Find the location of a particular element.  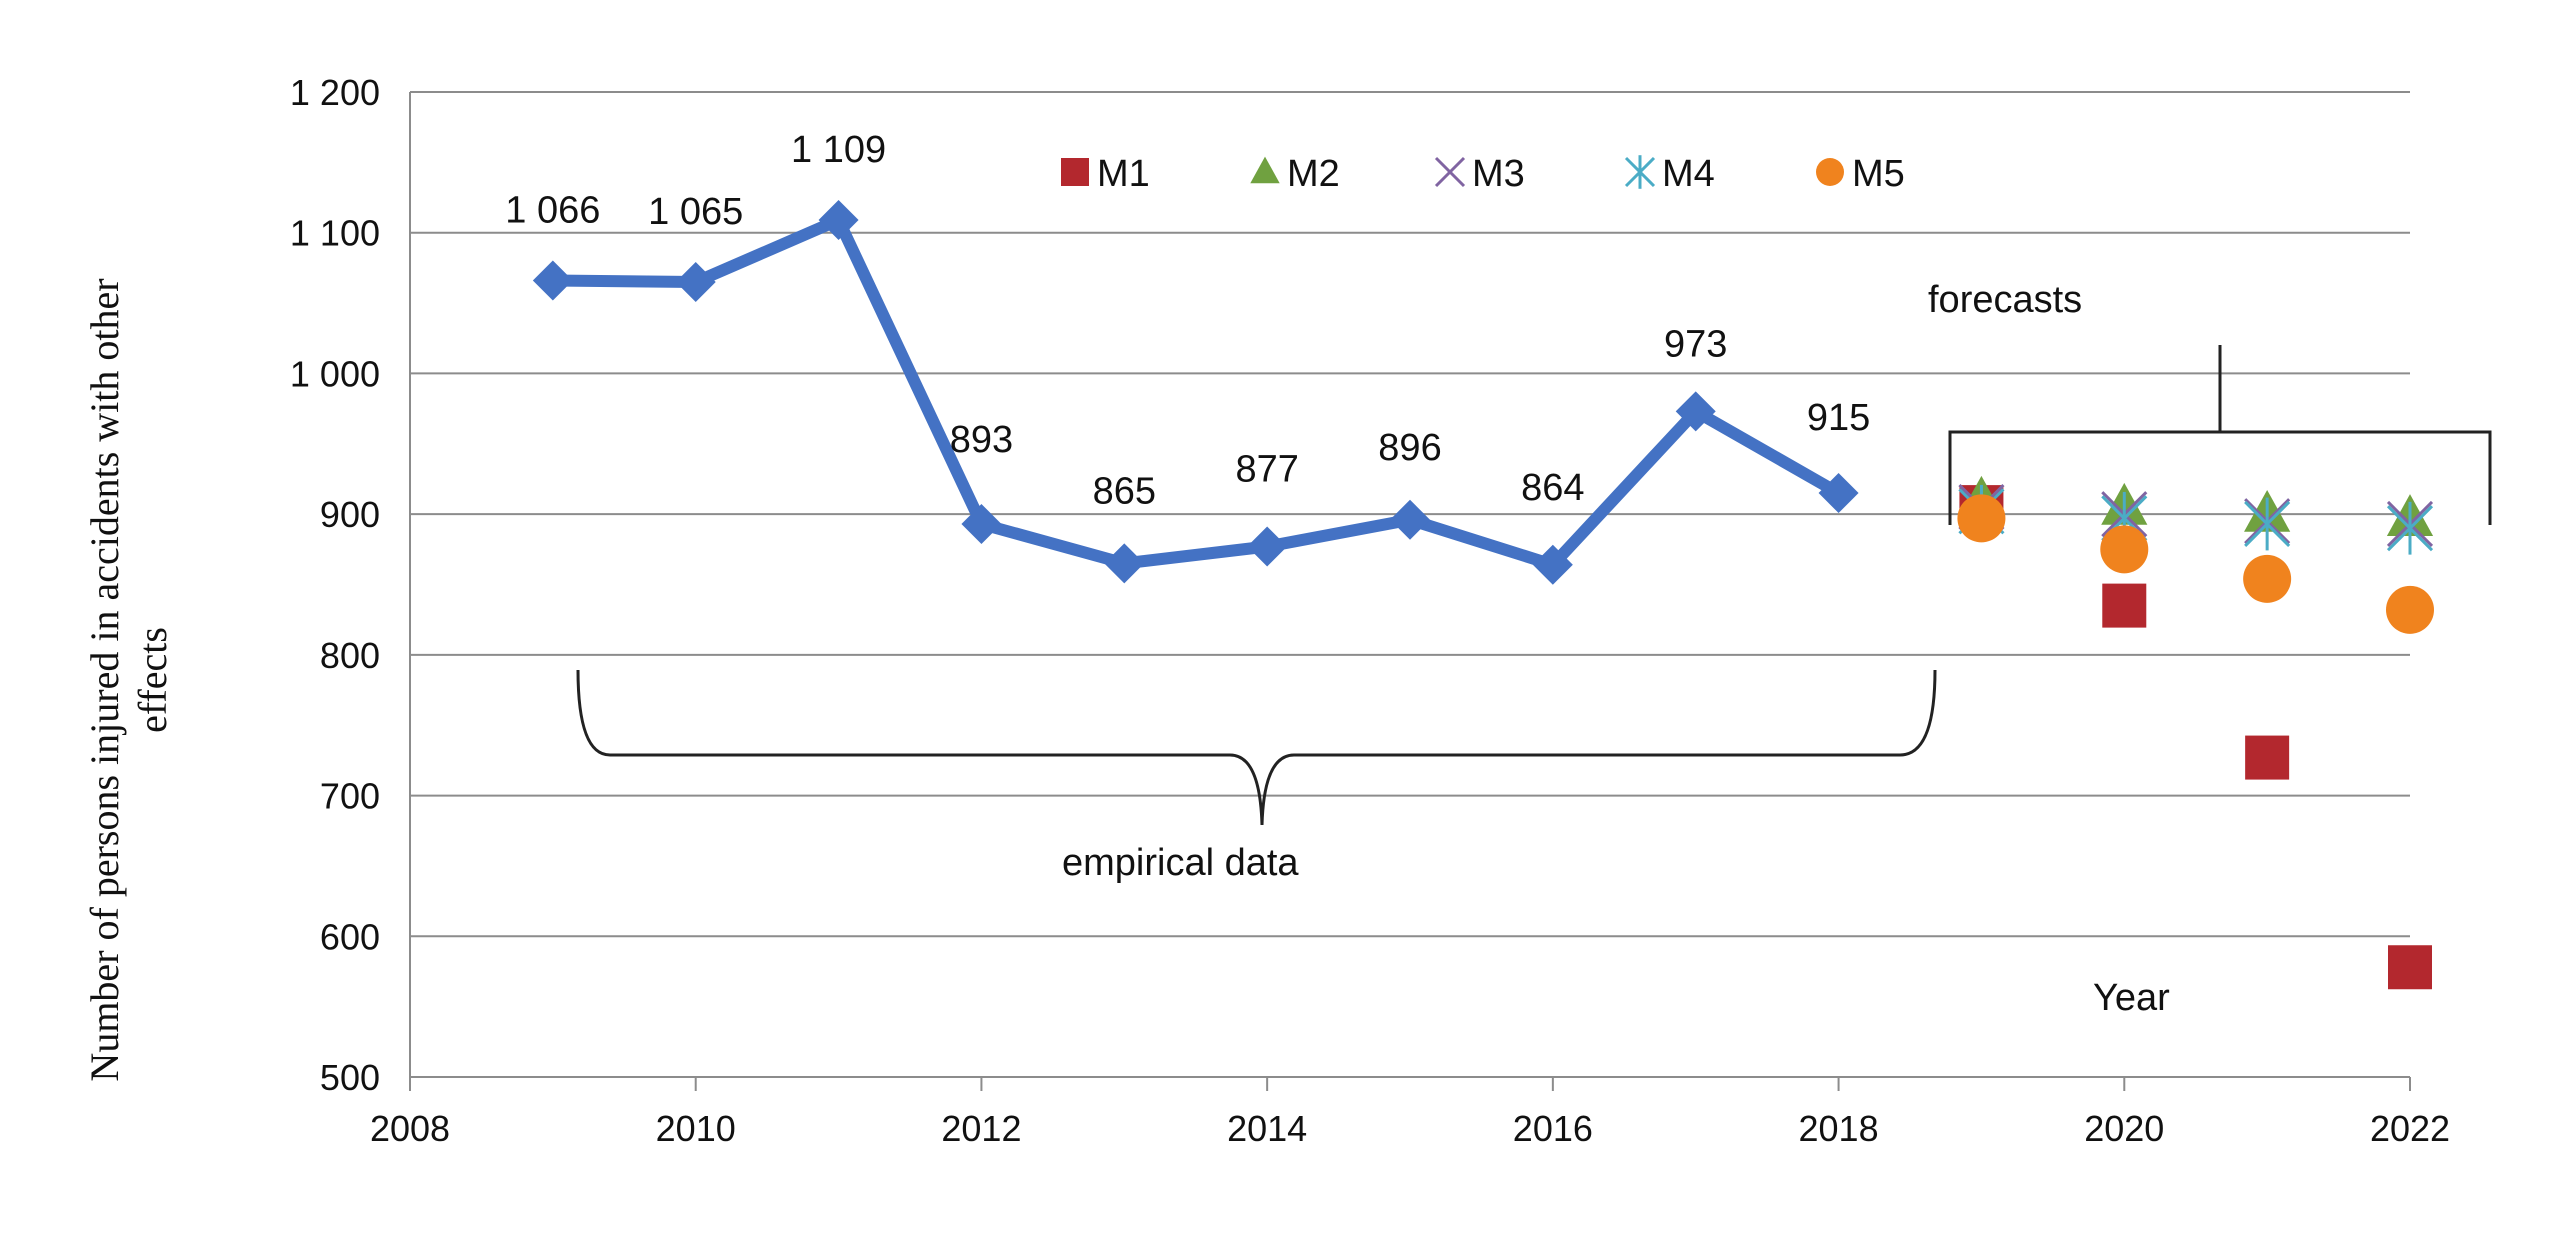

y-tick-label-1100: 1 100 is located at coordinates (335, 233).